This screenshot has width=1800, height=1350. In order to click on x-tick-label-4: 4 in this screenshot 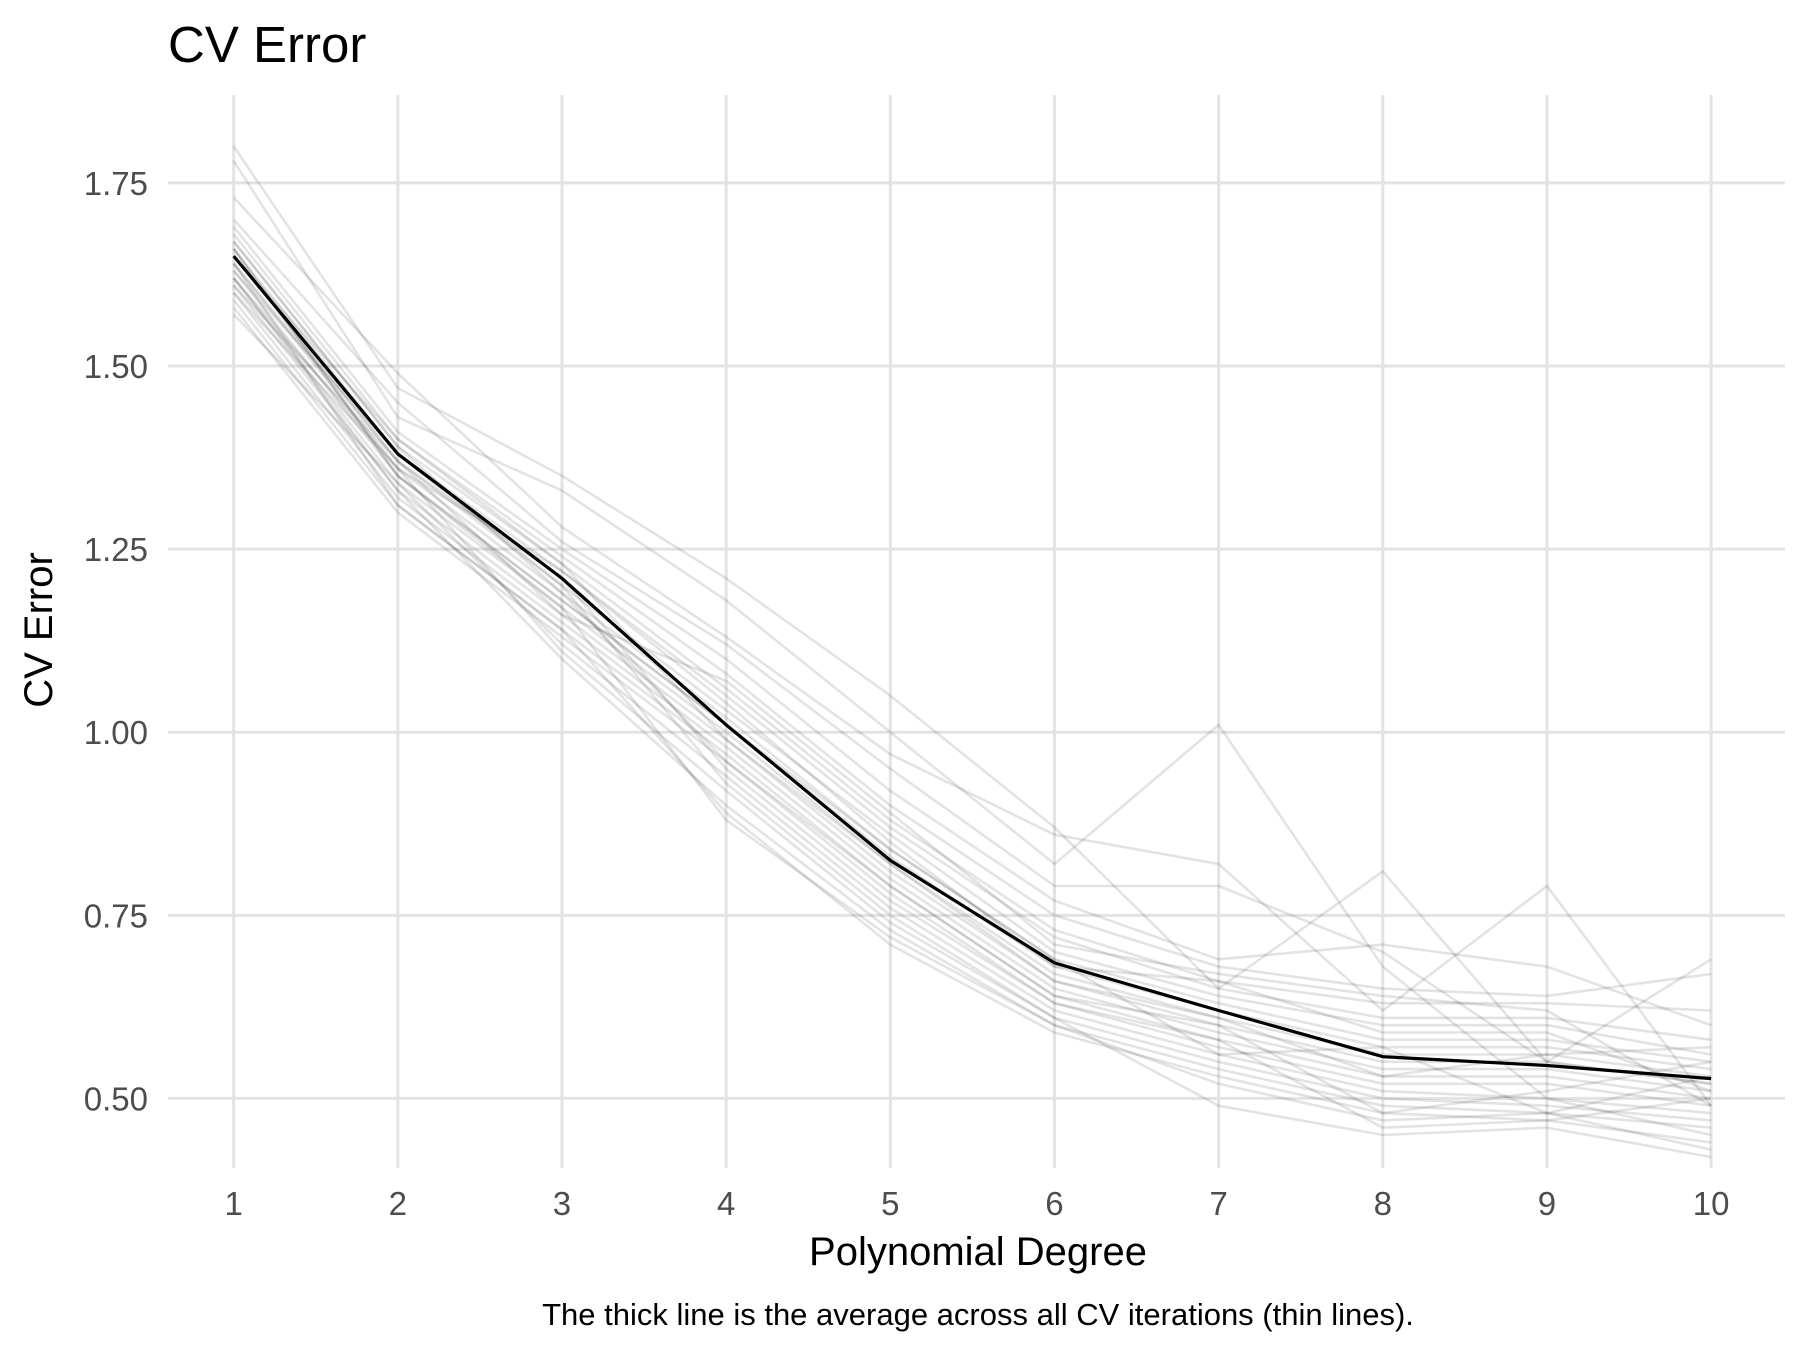, I will do `click(726, 1203)`.